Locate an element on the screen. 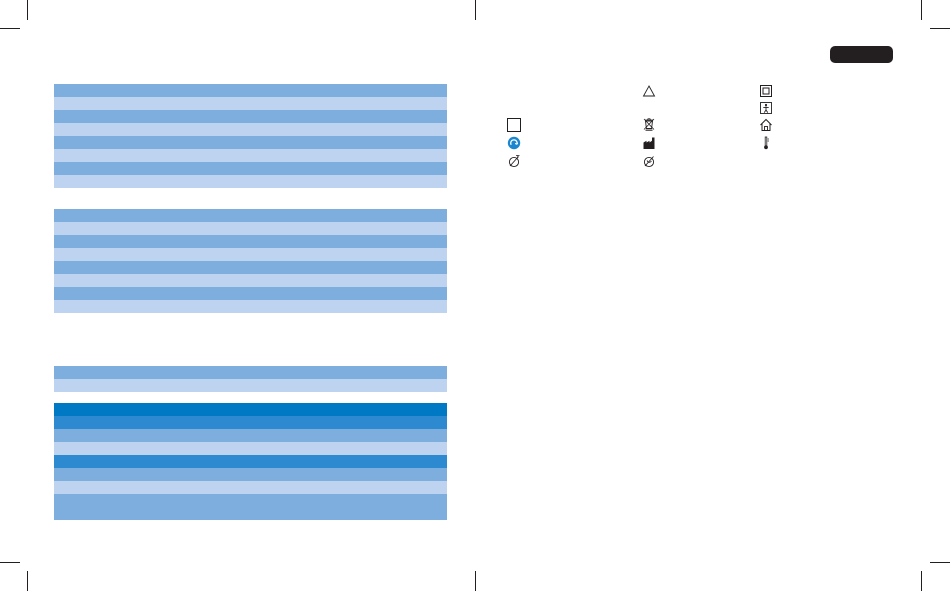  no-bent-hose-icon is located at coordinates (649, 161).